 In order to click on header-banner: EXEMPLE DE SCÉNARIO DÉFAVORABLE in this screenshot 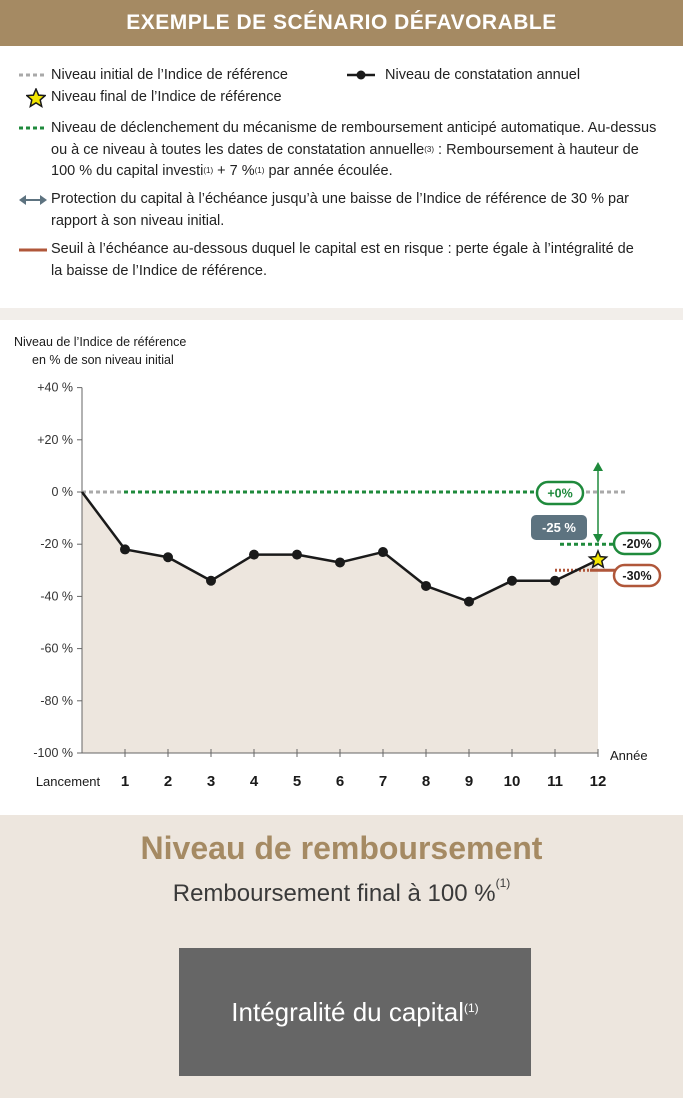, I will do `click(341, 23)`.